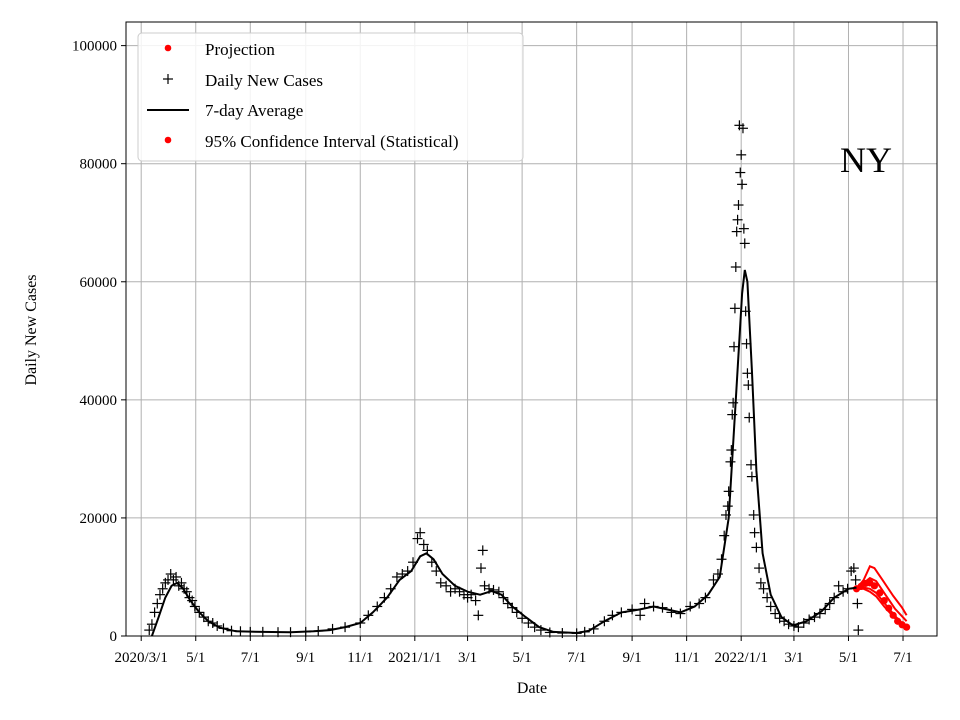 Image resolution: width=960 pixels, height=720 pixels. What do you see at coordinates (414, 658) in the screenshot?
I see `x-tick-label: 2021/1/1` at bounding box center [414, 658].